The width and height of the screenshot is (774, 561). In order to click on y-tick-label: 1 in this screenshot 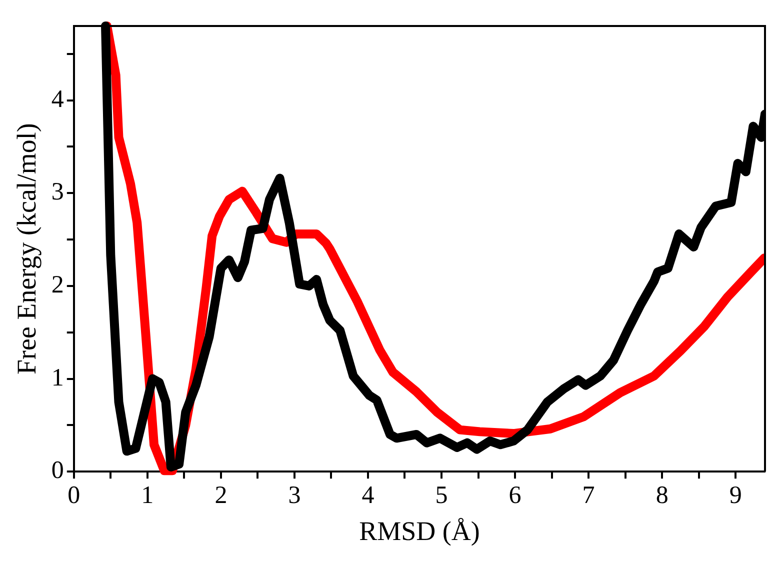, I will do `click(57, 378)`.